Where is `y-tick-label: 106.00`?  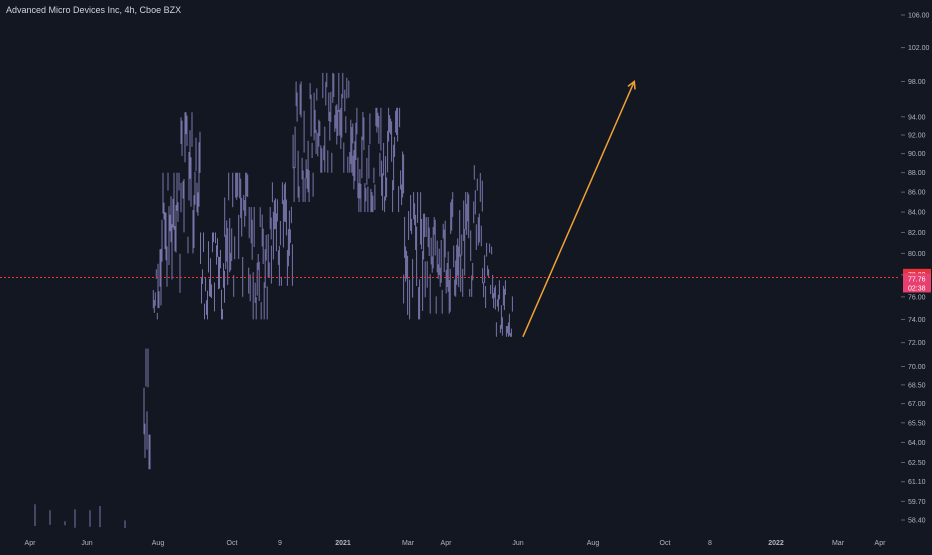
y-tick-label: 106.00 is located at coordinates (919, 16).